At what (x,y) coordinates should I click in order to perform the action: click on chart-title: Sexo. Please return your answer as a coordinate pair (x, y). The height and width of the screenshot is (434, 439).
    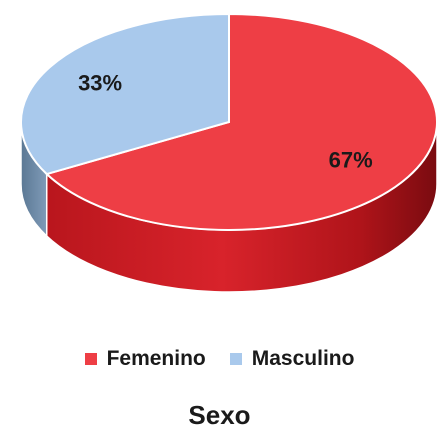
    Looking at the image, I should click on (219, 415).